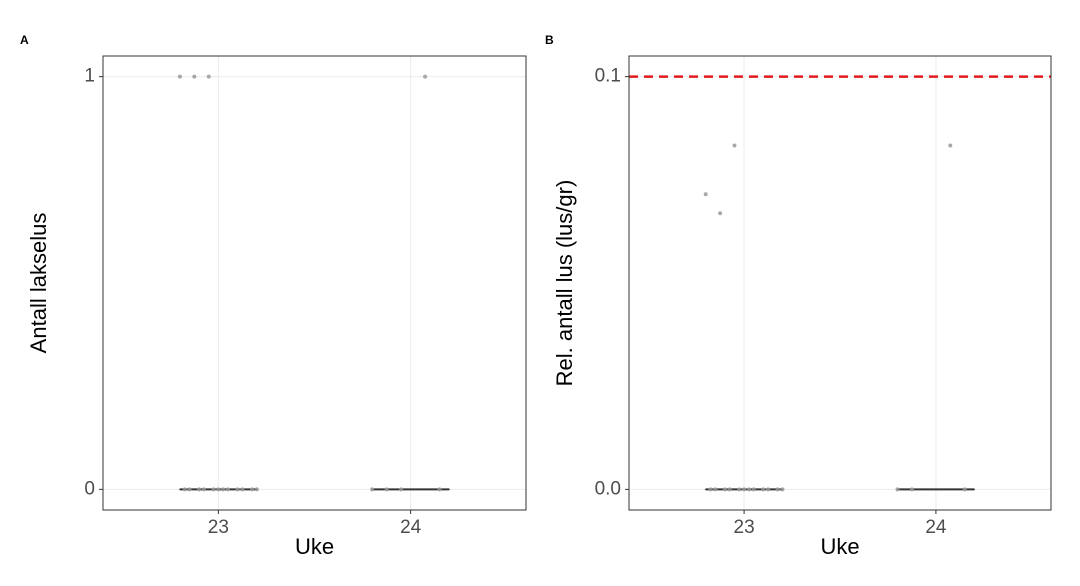 This screenshot has height=586, width=1080. Describe the element at coordinates (608, 76) in the screenshot. I see `y-tick-label: 0.1` at that location.